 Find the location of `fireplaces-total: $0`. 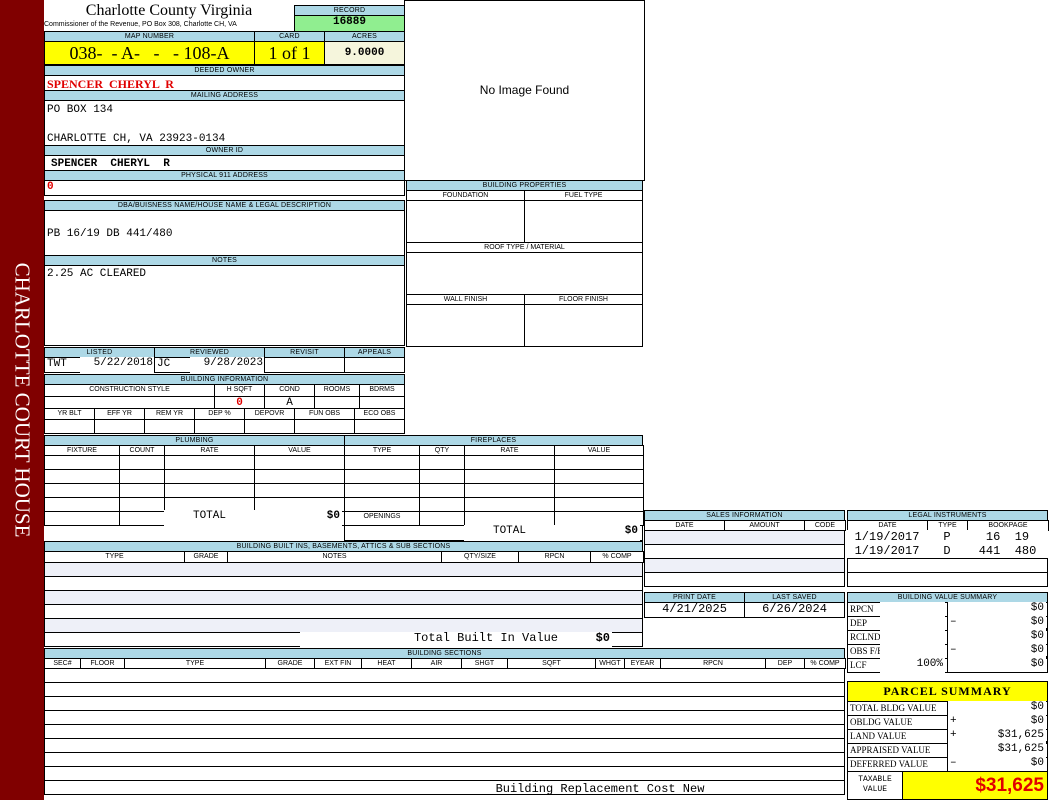

fireplaces-total: $0 is located at coordinates (597, 533).